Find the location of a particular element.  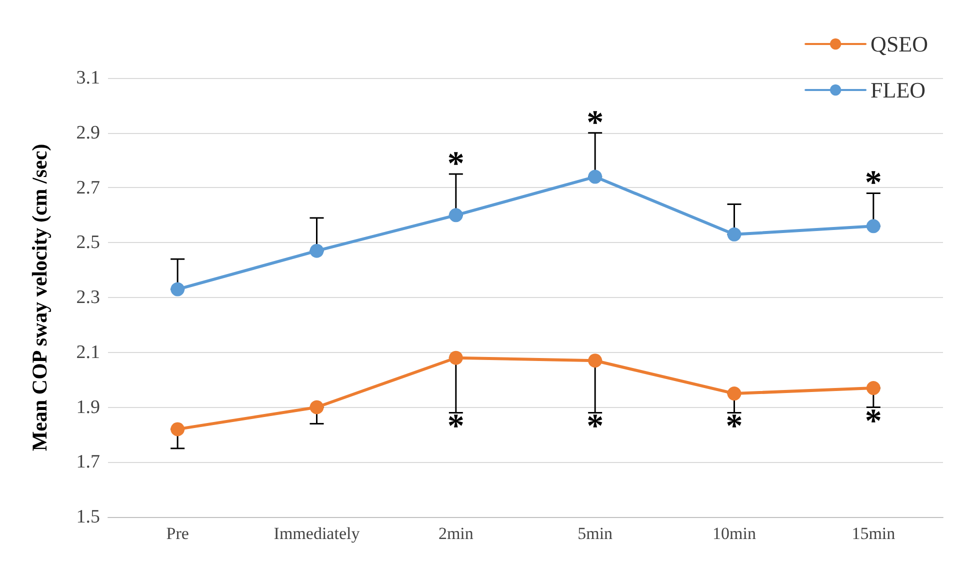

y-tick-label: 2.1 is located at coordinates (88, 352).